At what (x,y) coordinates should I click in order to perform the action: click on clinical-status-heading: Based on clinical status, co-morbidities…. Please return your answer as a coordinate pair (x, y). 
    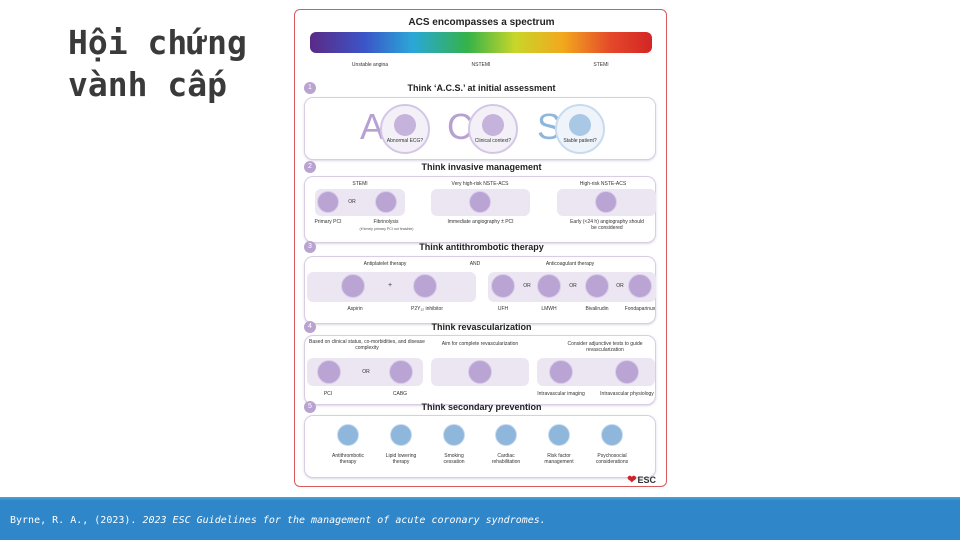
    Looking at the image, I should click on (367, 345).